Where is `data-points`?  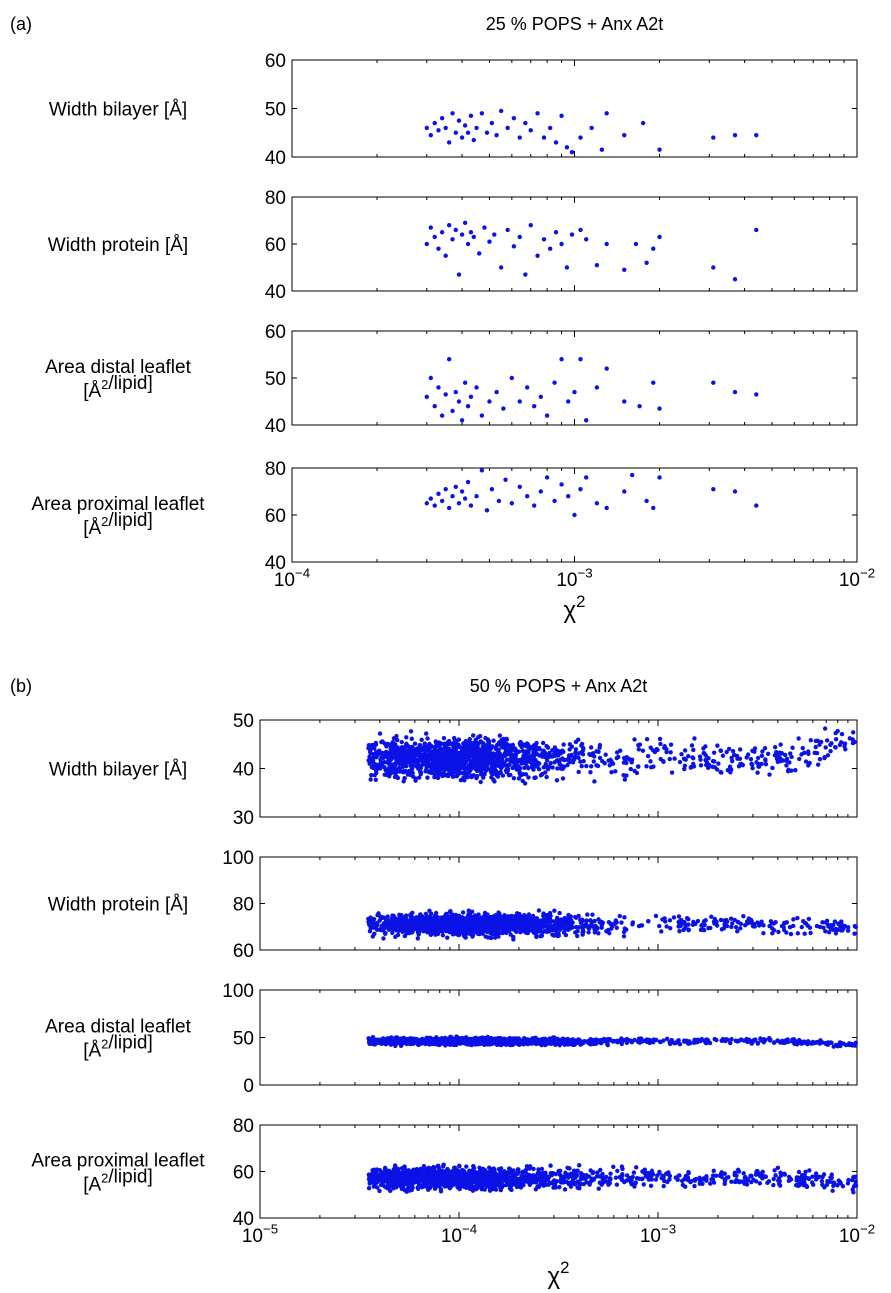
data-points is located at coordinates (612, 925).